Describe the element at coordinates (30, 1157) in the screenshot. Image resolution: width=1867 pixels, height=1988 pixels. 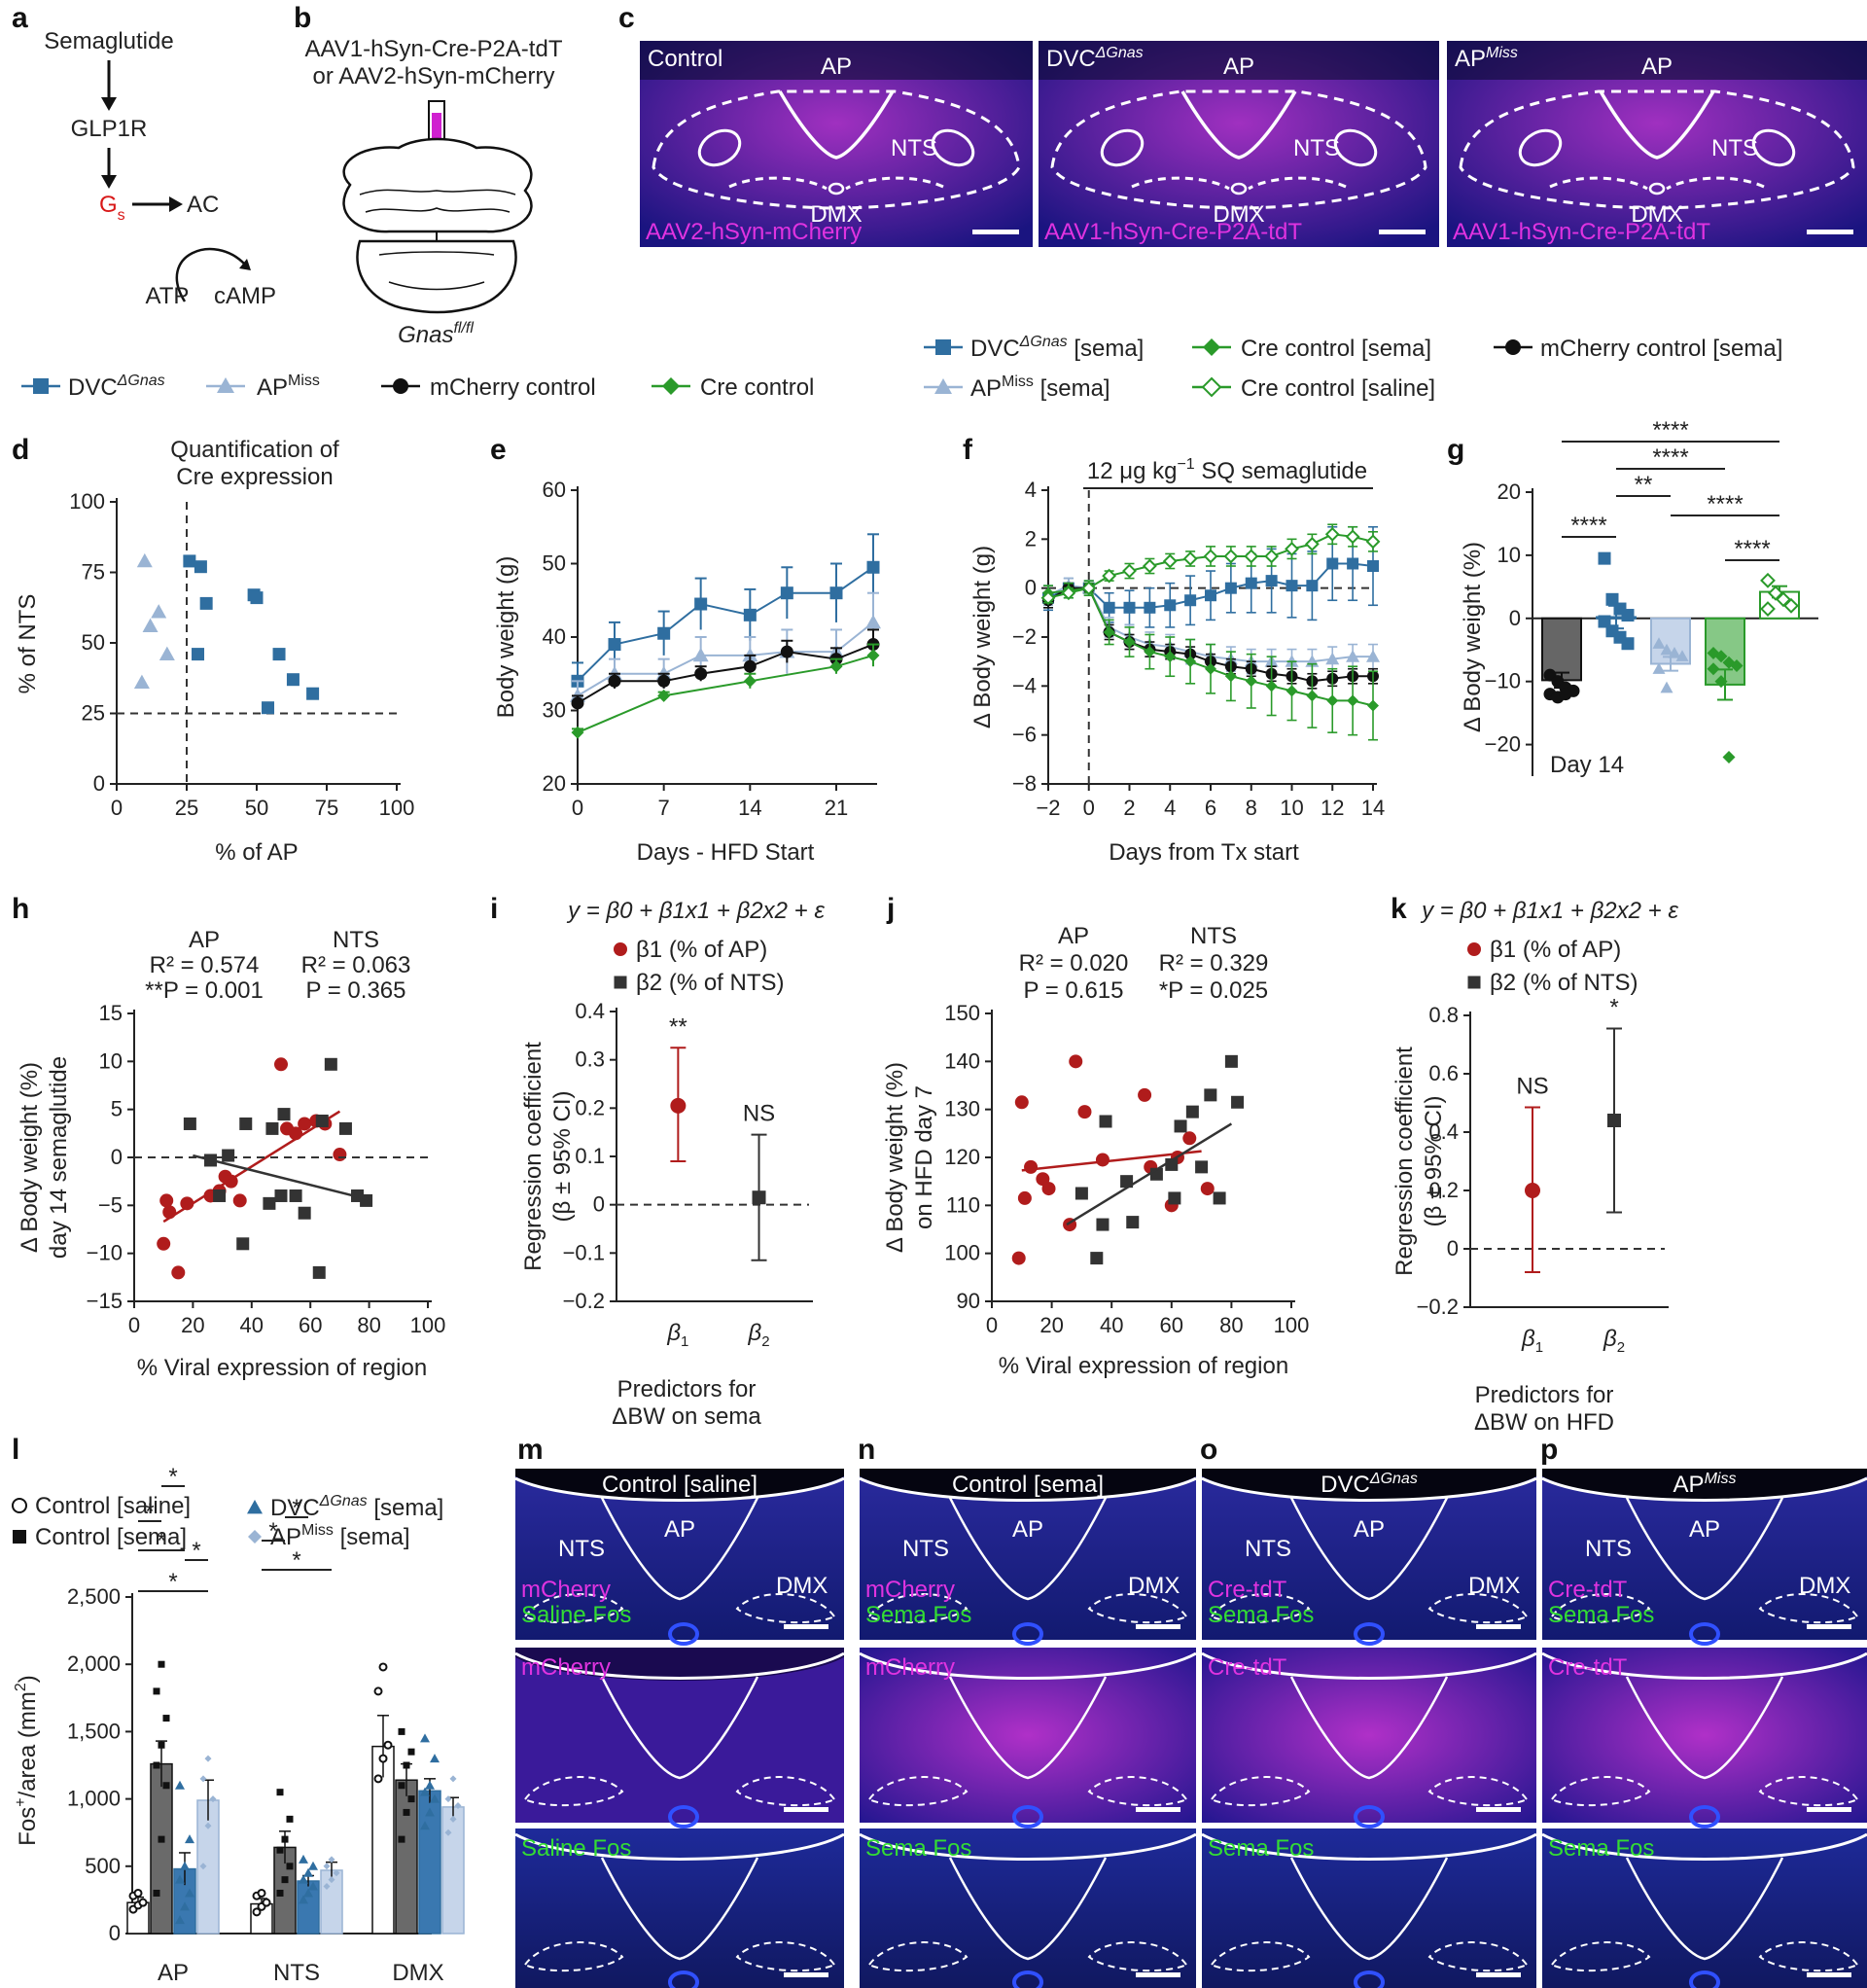
I see `y-axis-label-line: Δ Body weight (%)` at that location.